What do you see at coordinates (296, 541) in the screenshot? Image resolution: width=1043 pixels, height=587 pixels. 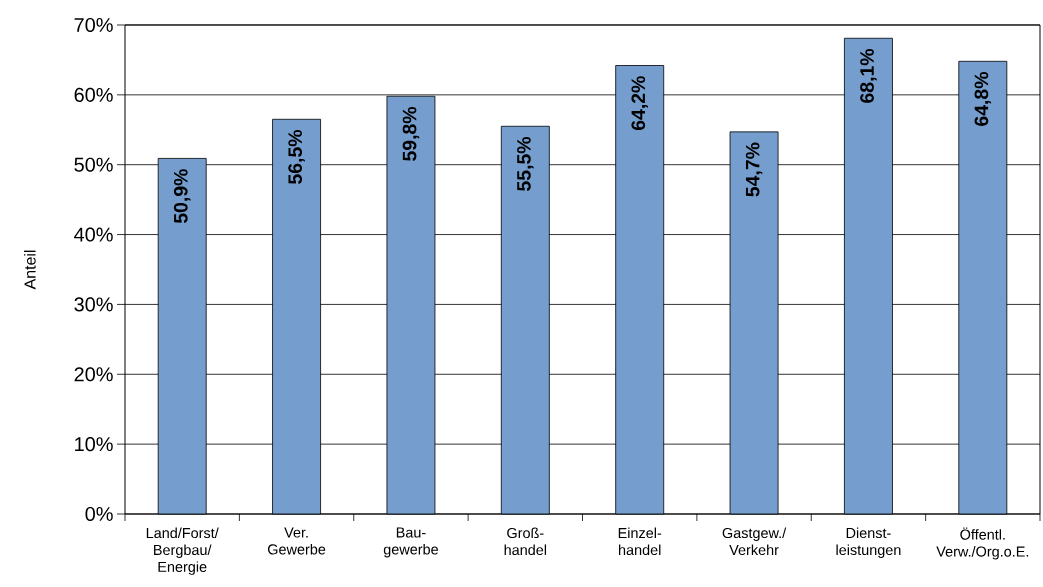 I see `x-tick-label: Ver. Gewerbe` at bounding box center [296, 541].